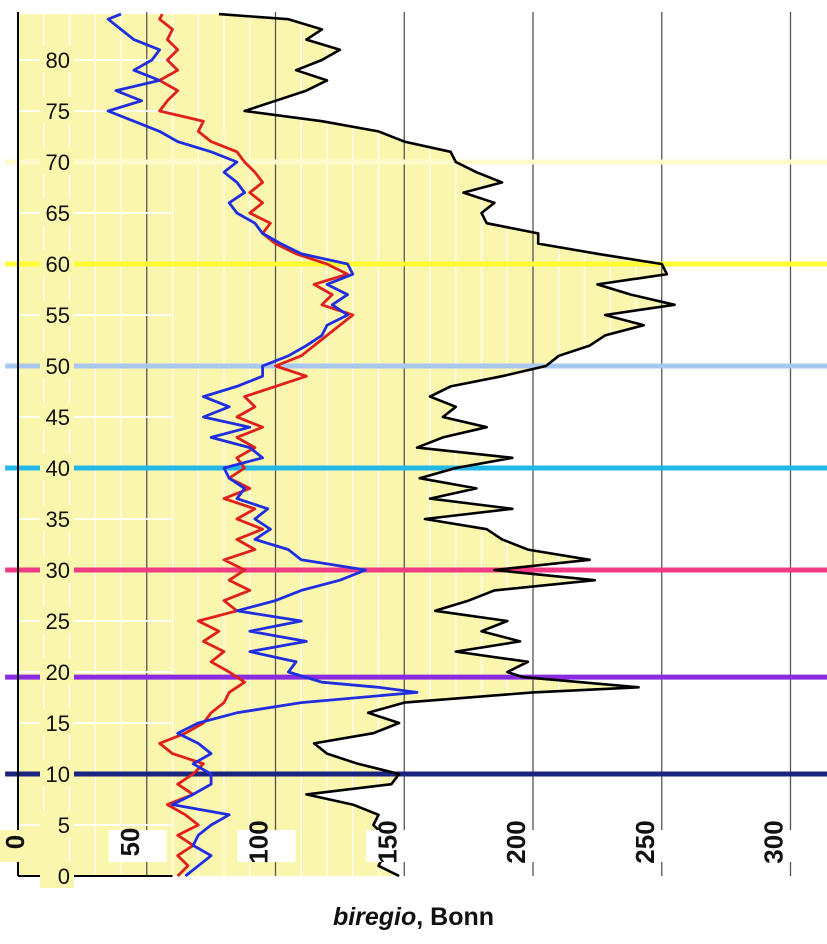 Image resolution: width=827 pixels, height=944 pixels. I want to click on y-tick-label: 60, so click(58, 264).